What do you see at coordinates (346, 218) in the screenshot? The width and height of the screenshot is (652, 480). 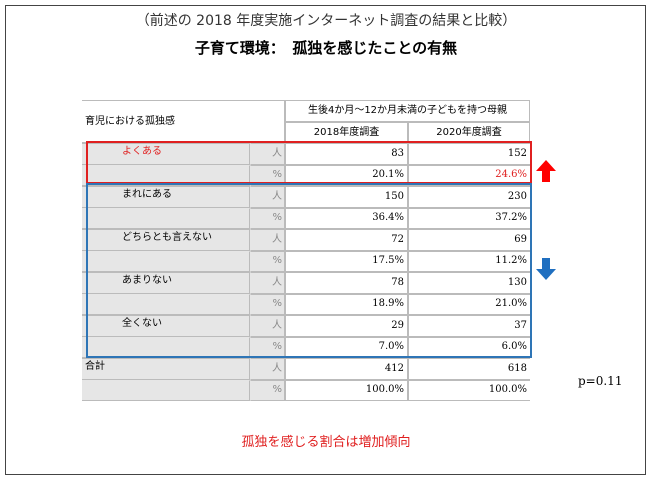 I see `value: 36.4%` at bounding box center [346, 218].